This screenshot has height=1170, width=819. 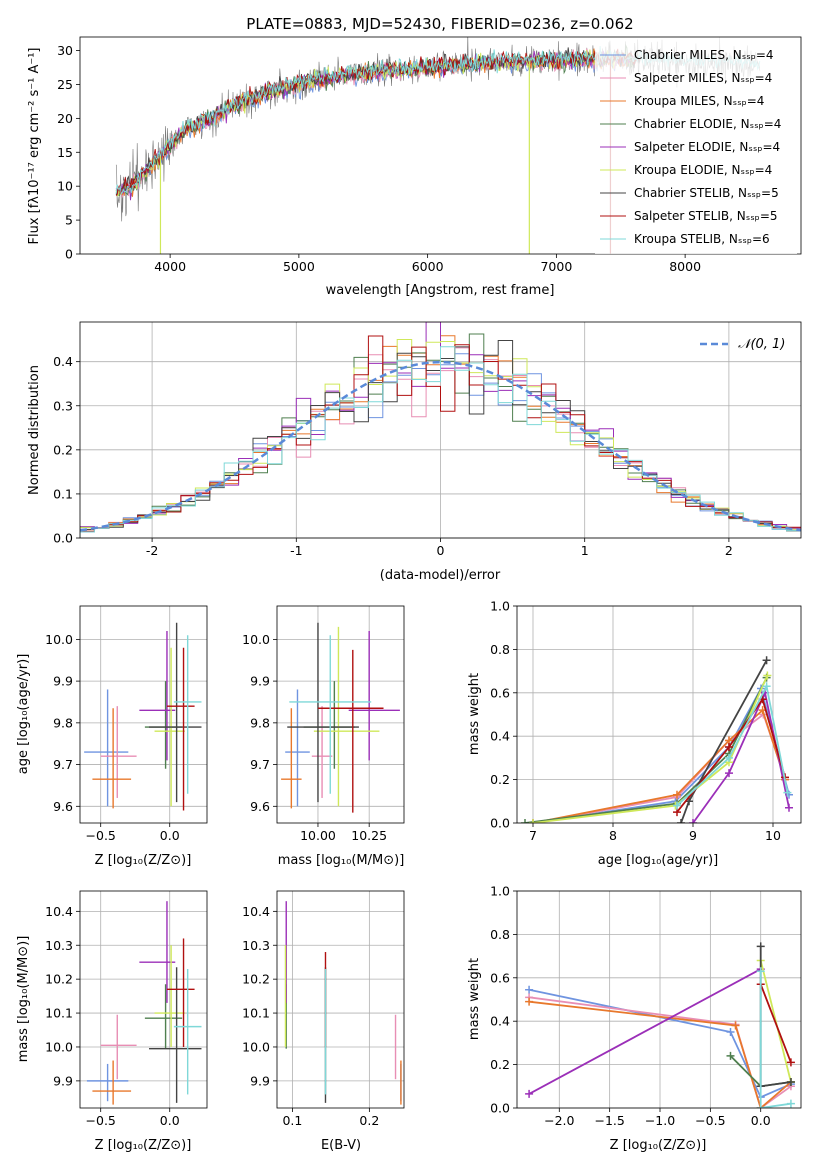 I want to click on x-tick-label: 10, so click(x=773, y=835).